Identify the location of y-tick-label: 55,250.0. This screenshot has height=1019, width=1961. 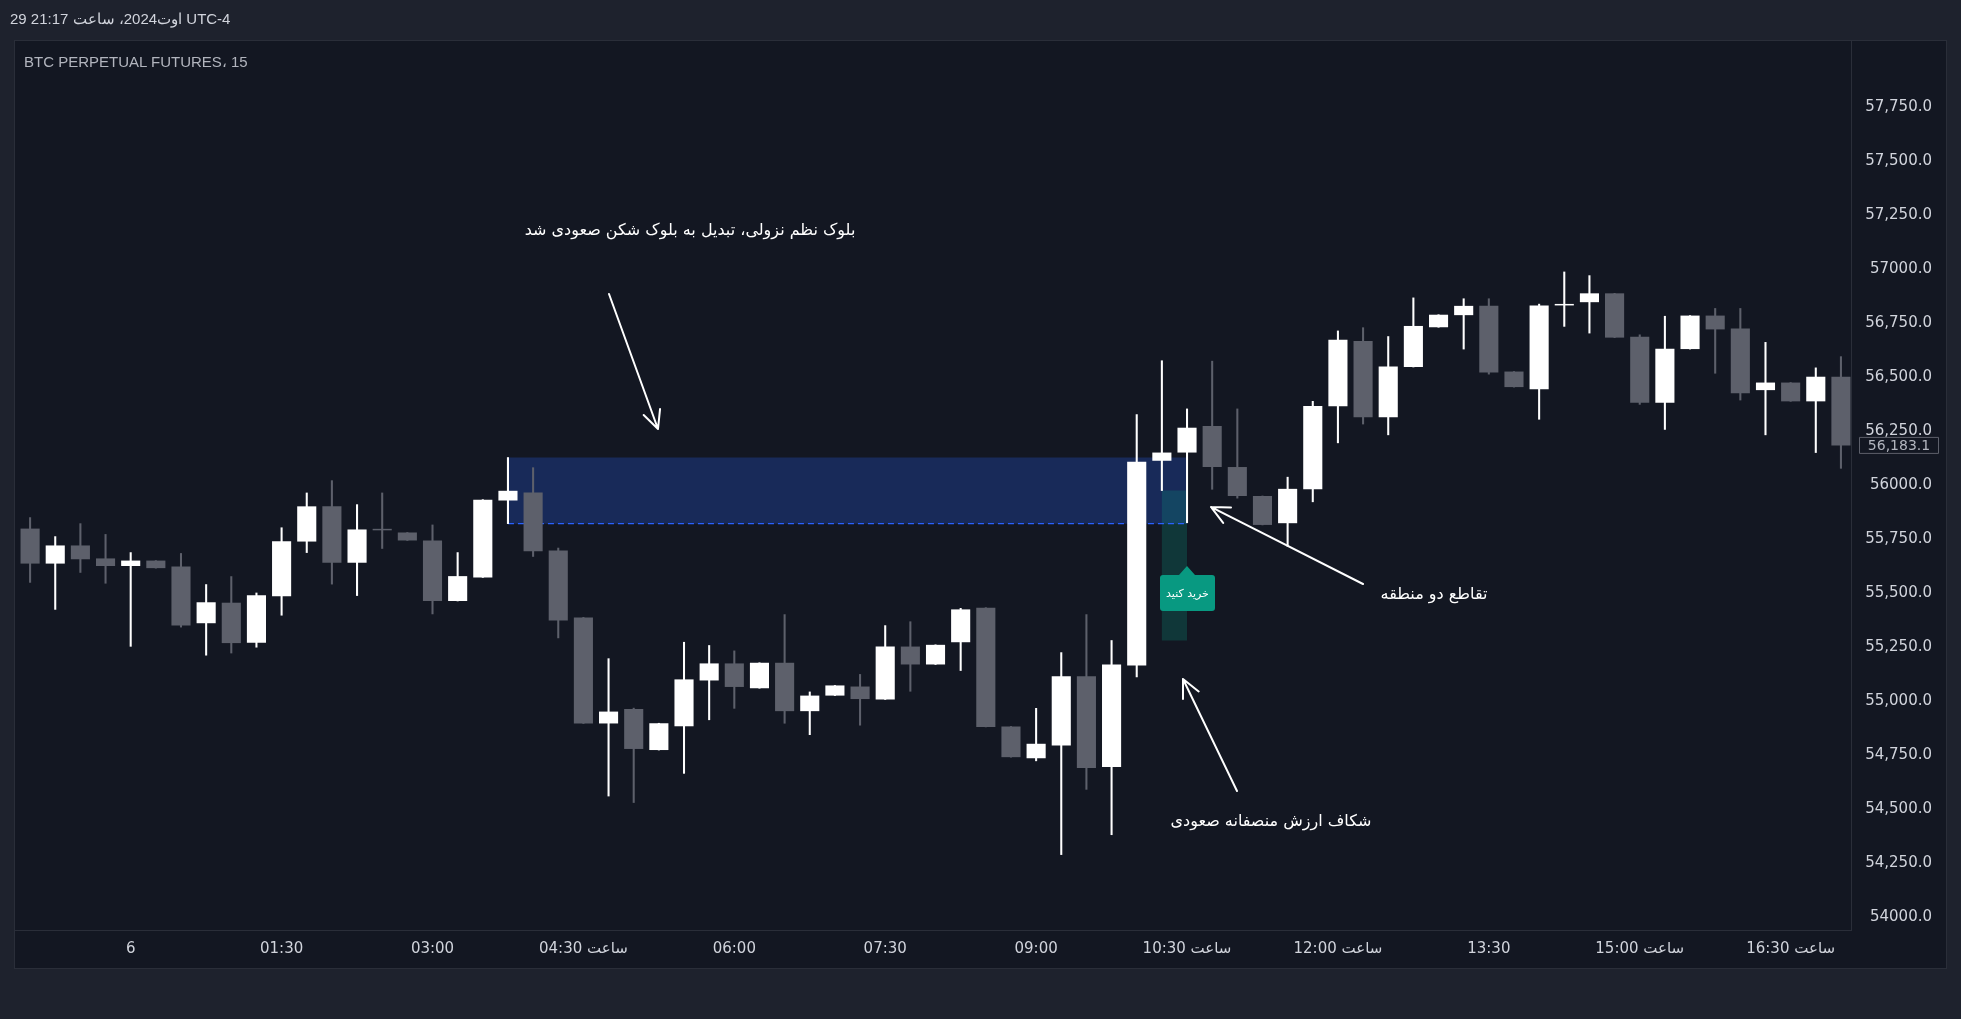
(1898, 645).